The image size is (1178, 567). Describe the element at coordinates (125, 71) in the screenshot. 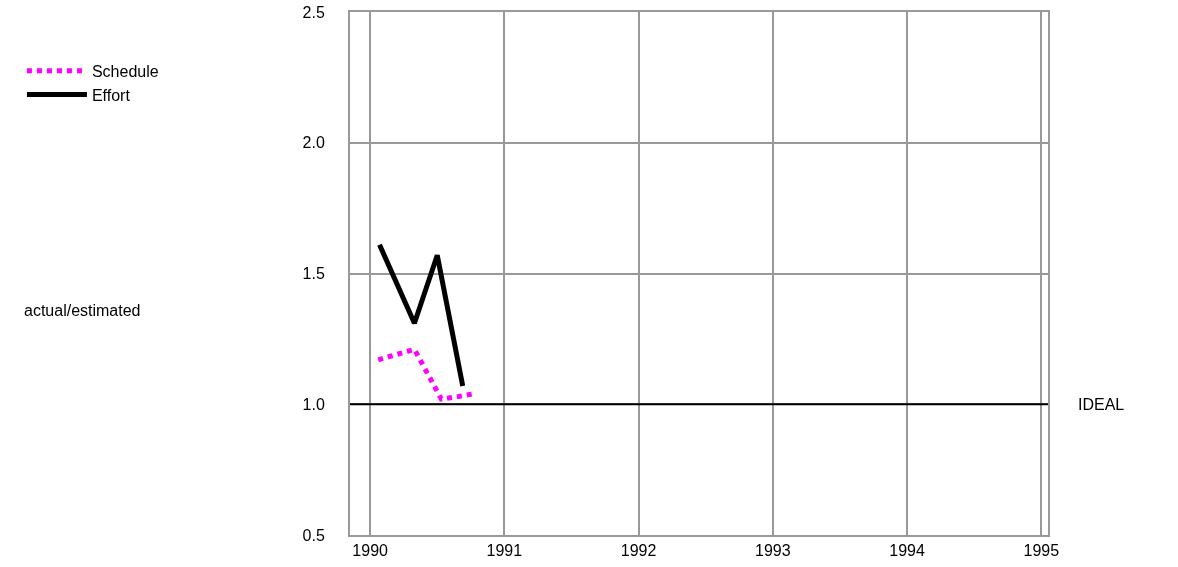

I see `legend-label: Schedule` at that location.